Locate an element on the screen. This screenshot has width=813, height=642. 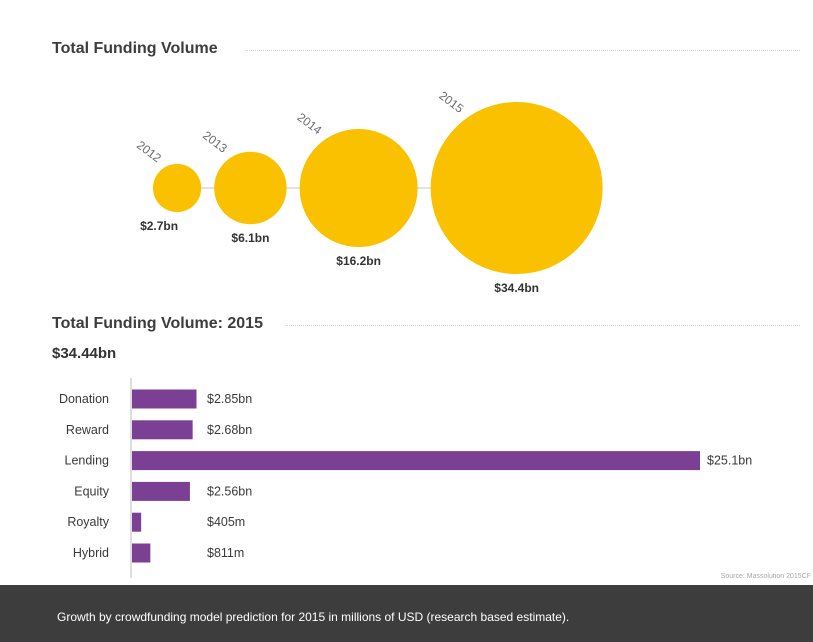
bar-value-label: $2.85bn is located at coordinates (229, 399).